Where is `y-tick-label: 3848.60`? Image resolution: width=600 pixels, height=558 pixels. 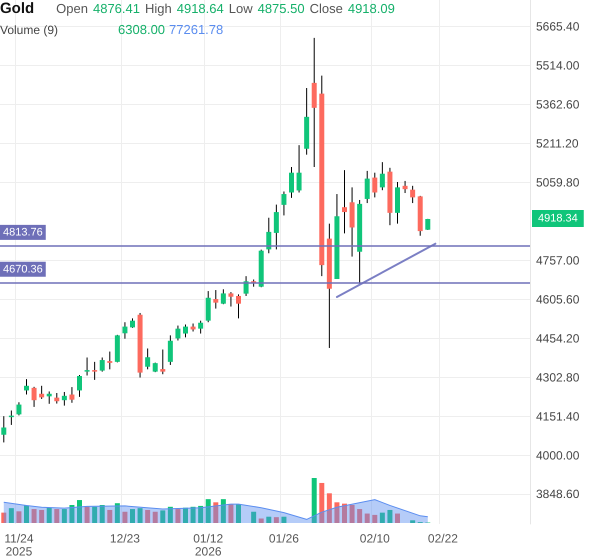
y-tick-label: 3848.60 is located at coordinates (558, 494).